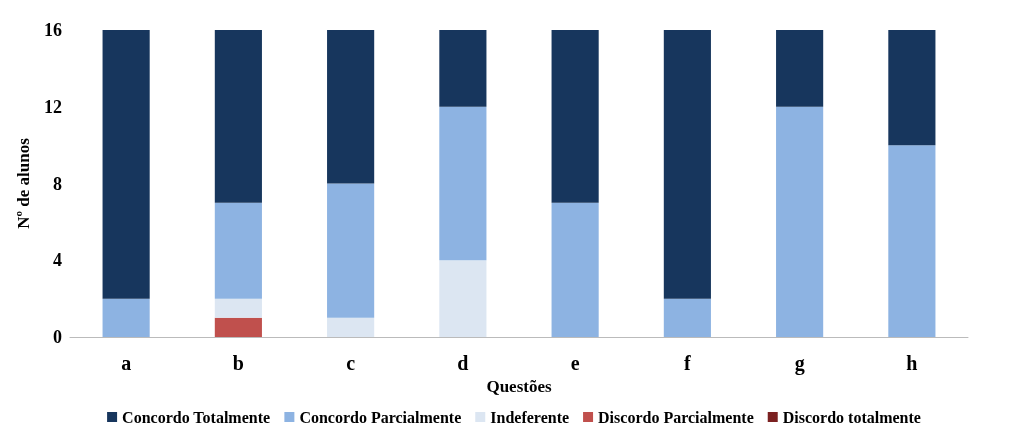  What do you see at coordinates (575, 363) in the screenshot?
I see `x-tick-label: e` at bounding box center [575, 363].